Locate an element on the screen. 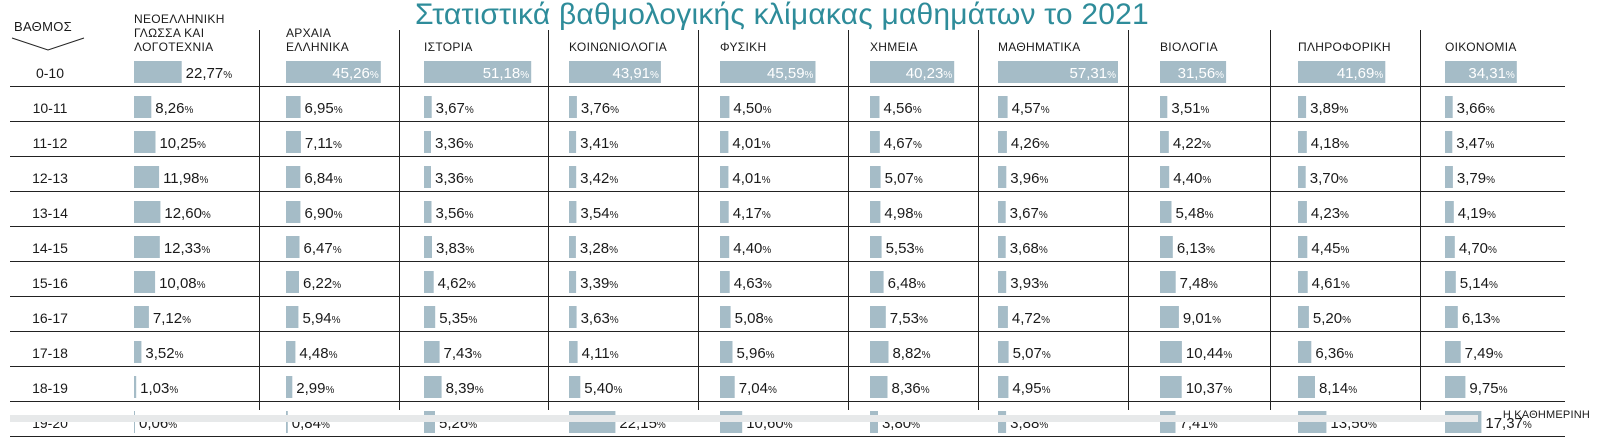 The image size is (1600, 437). value-label: 7,49% is located at coordinates (1484, 353).